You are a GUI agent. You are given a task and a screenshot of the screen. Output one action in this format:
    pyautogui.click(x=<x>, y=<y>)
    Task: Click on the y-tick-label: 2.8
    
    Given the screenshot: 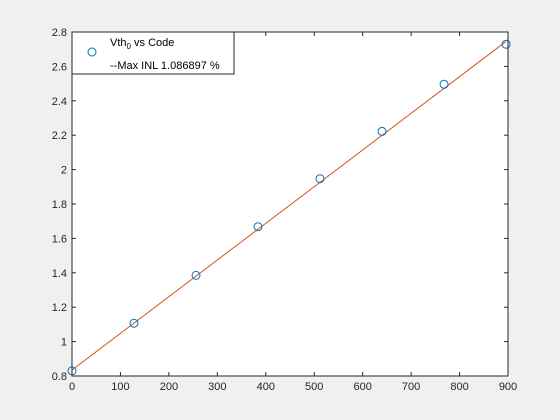 What is the action you would take?
    pyautogui.click(x=59, y=33)
    